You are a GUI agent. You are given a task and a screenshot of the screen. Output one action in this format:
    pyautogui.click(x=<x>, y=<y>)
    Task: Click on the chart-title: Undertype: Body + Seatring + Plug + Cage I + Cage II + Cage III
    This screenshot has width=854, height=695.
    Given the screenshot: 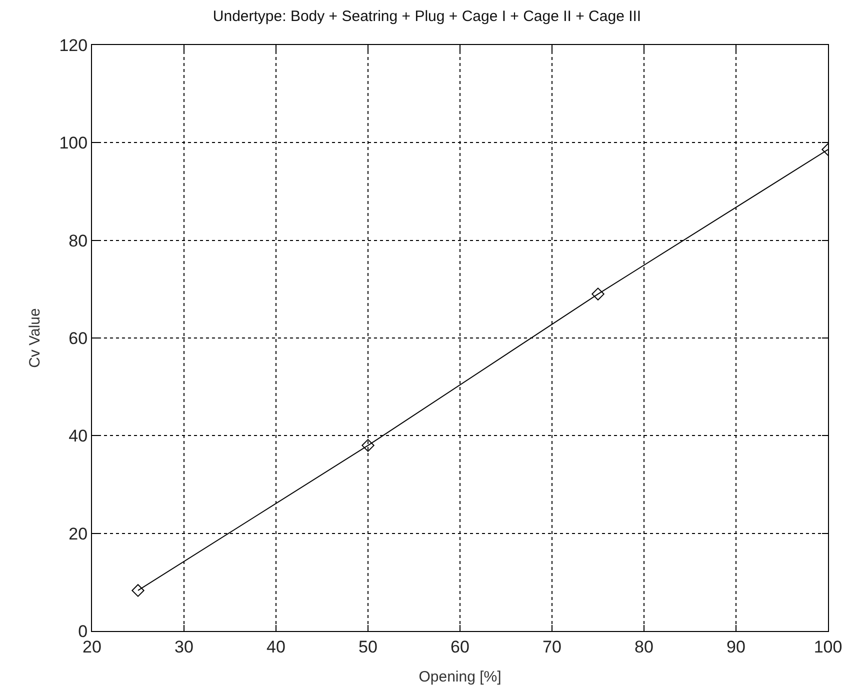 What is the action you would take?
    pyautogui.click(x=427, y=16)
    